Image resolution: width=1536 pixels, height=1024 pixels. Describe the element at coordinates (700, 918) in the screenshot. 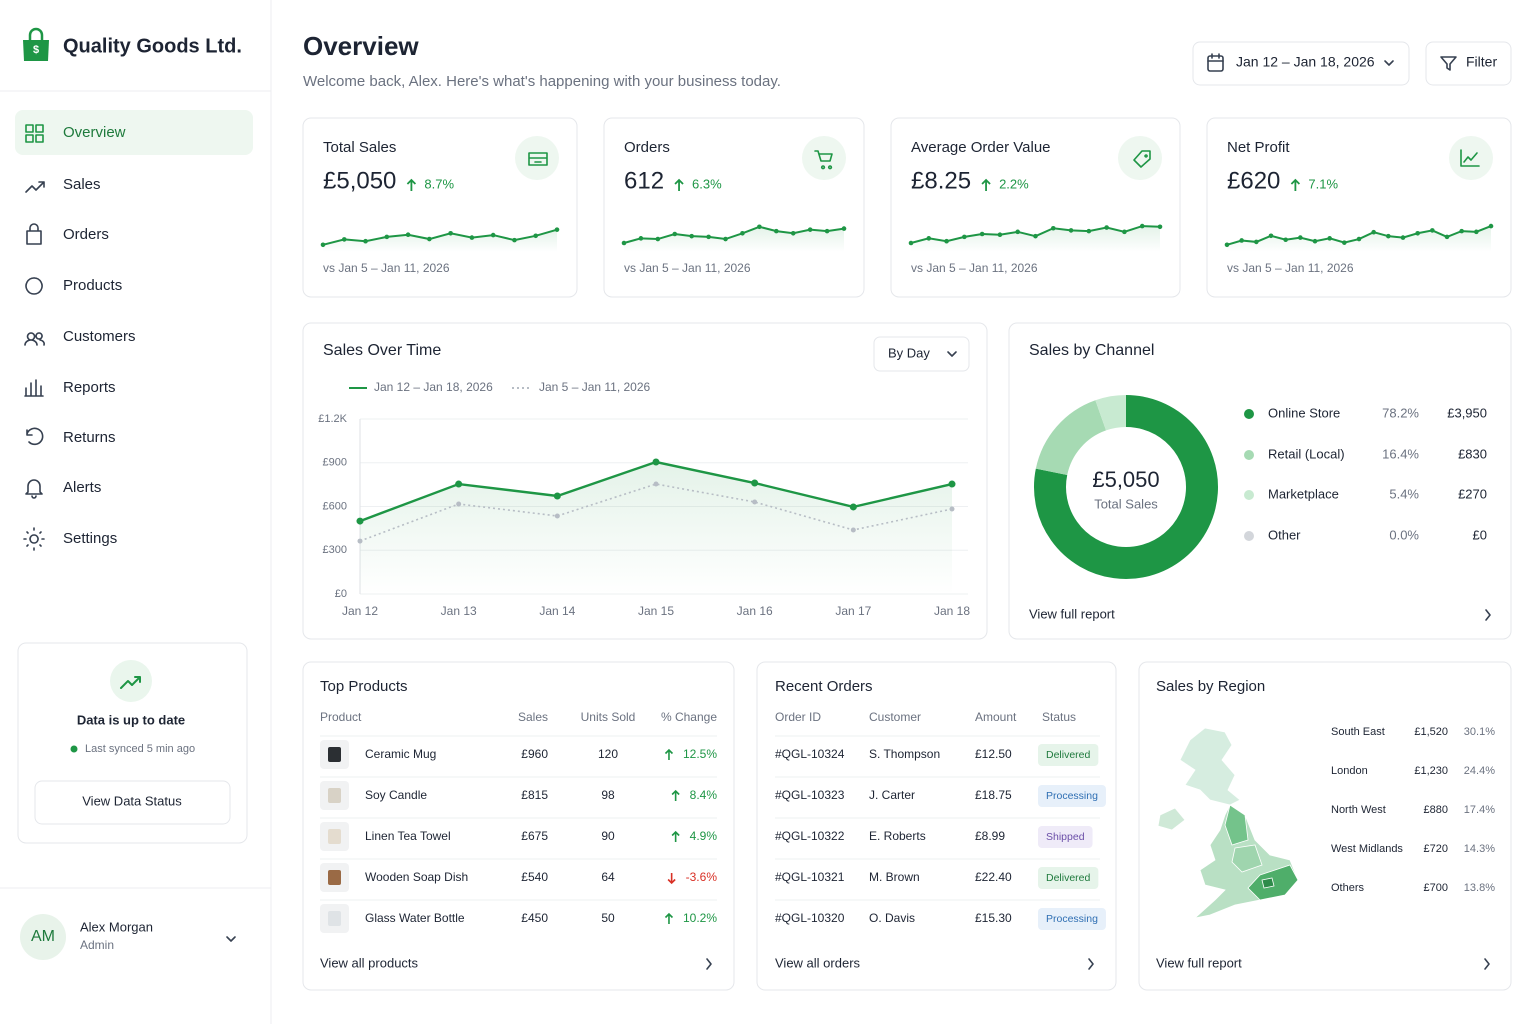

I see `product-change: 10.2%` at that location.